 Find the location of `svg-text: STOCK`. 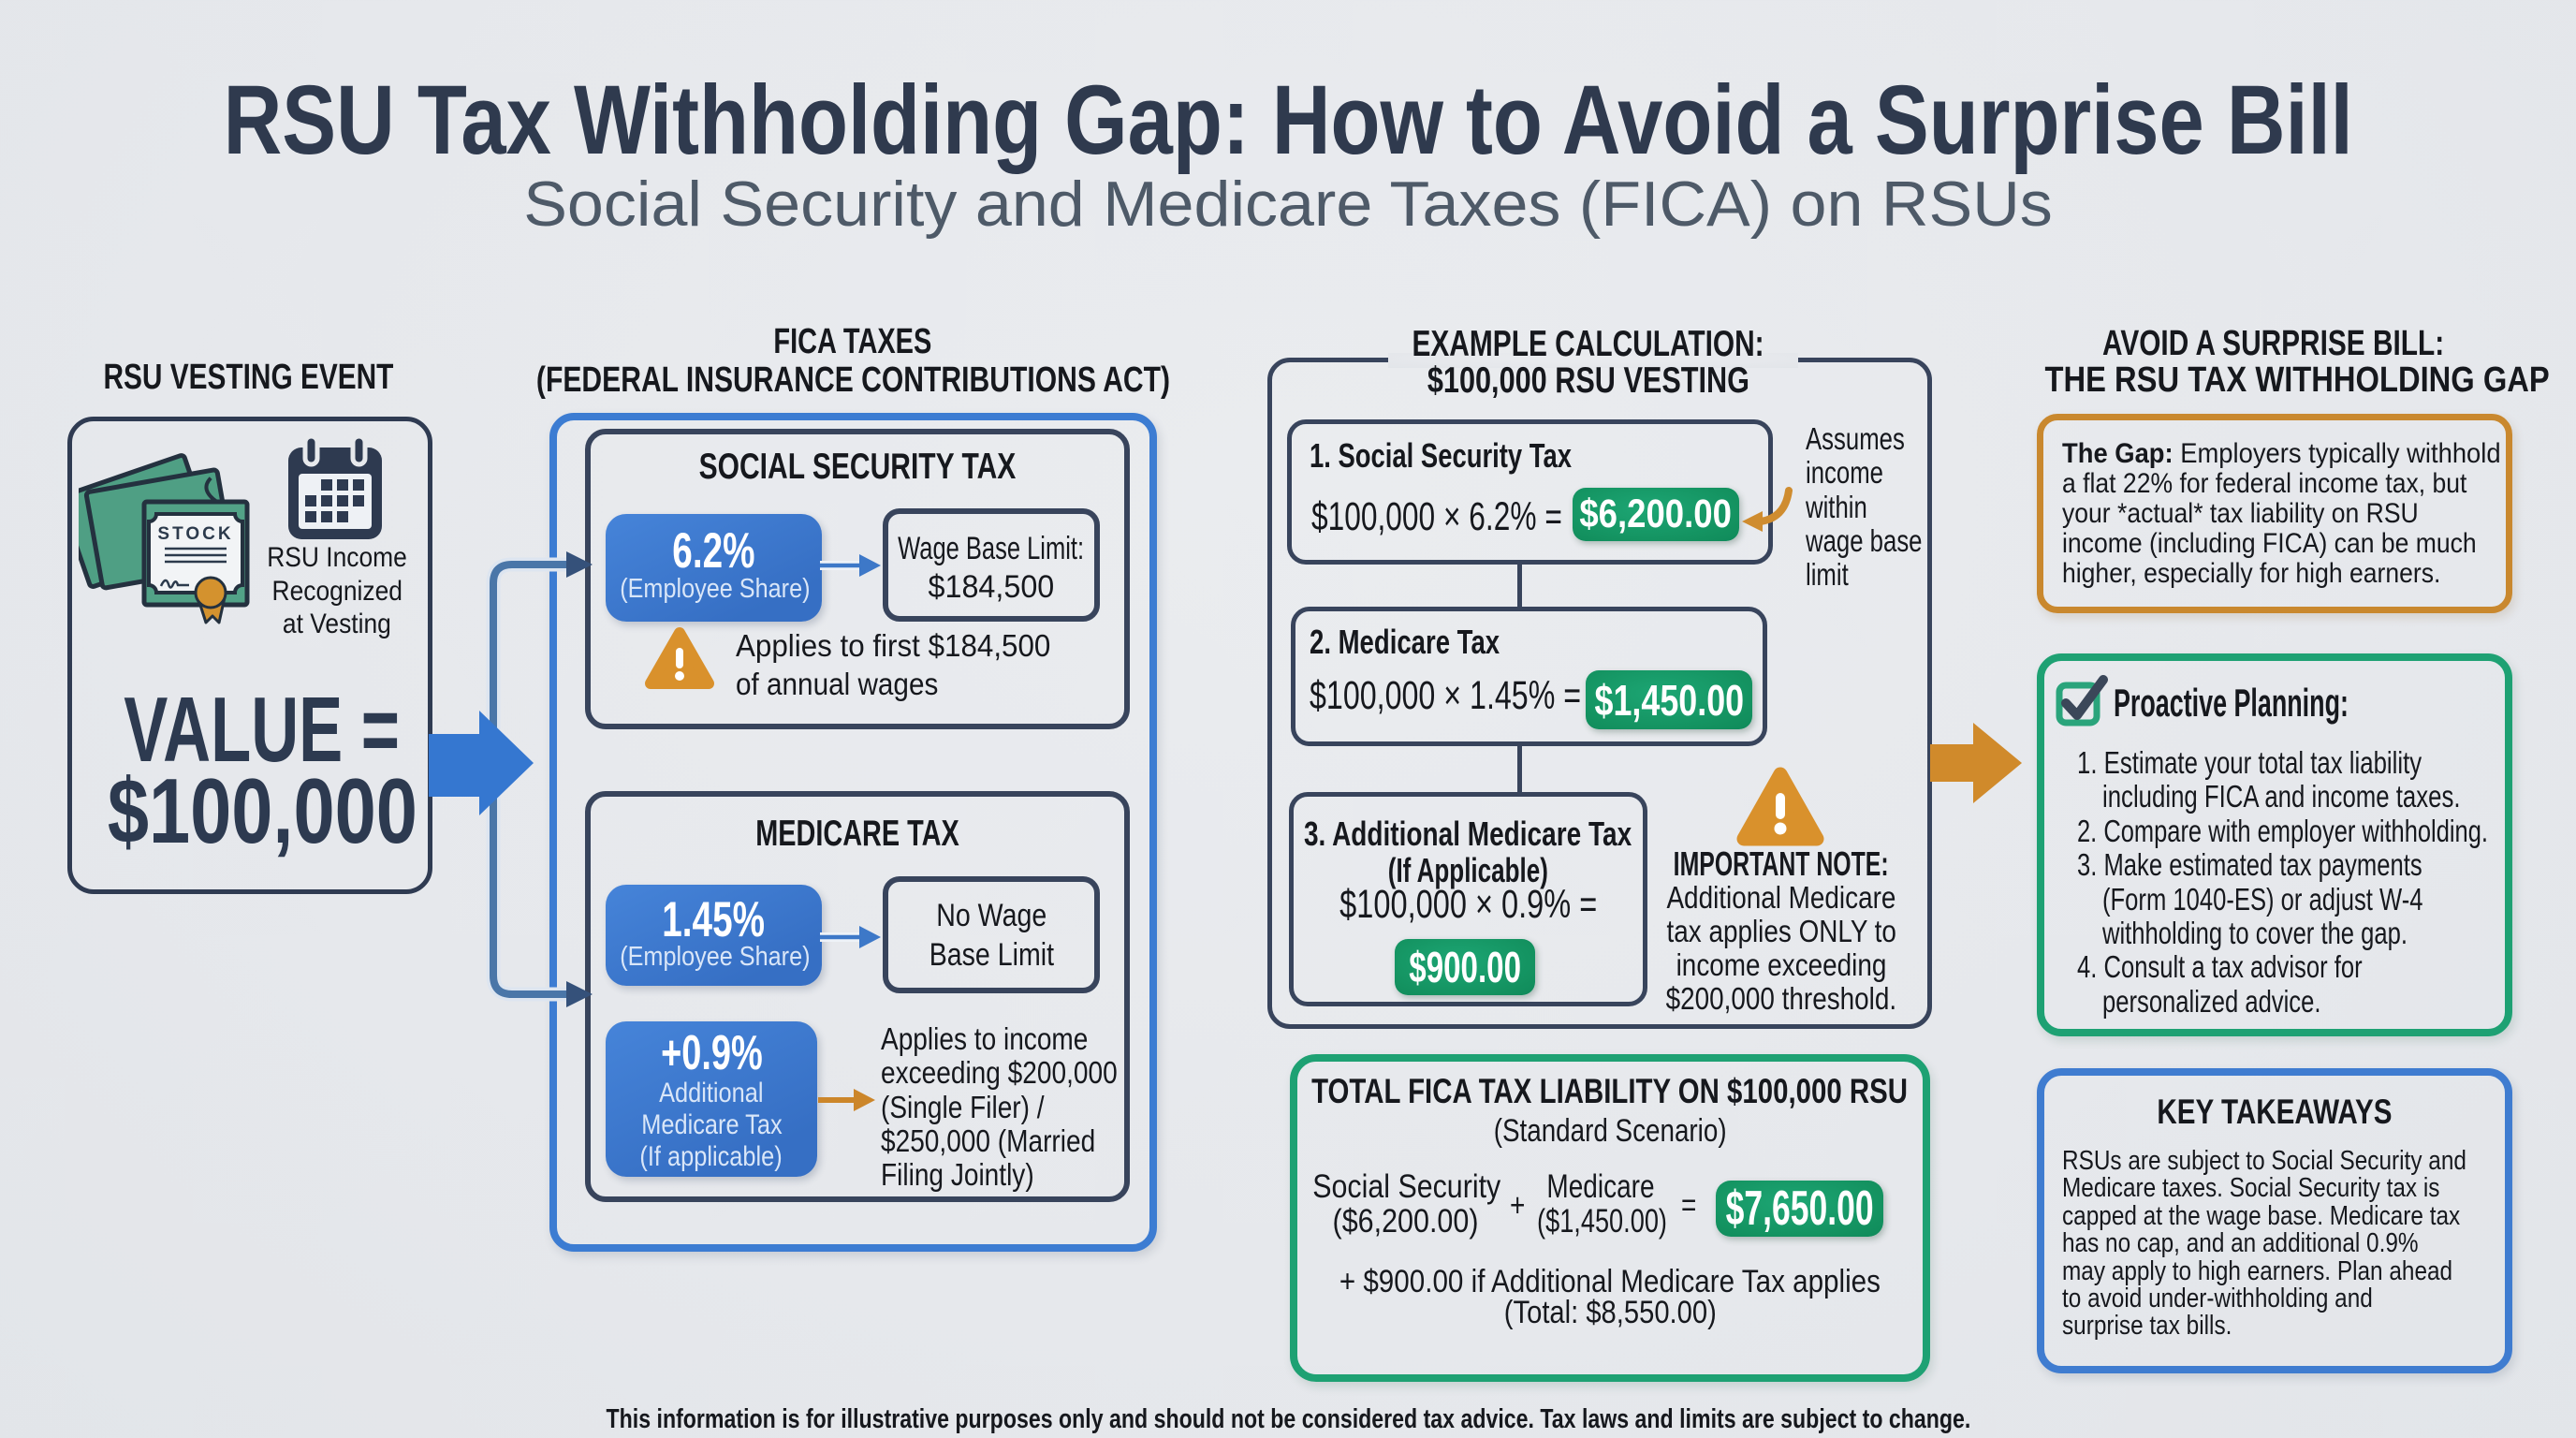

svg-text: STOCK is located at coordinates (195, 534).